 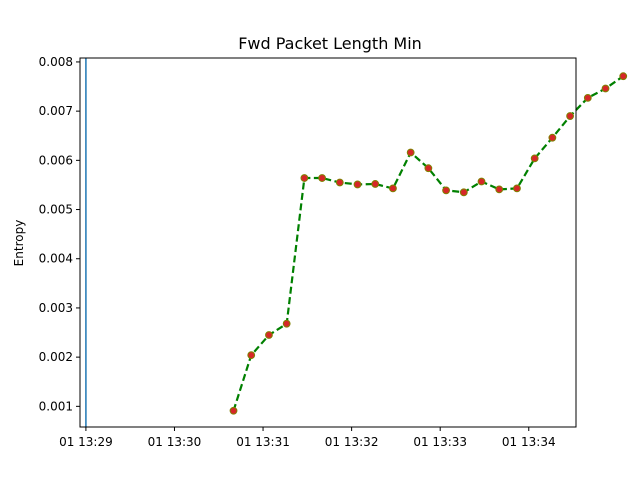 I want to click on x-tick-label: 01 13:29, so click(x=86, y=442).